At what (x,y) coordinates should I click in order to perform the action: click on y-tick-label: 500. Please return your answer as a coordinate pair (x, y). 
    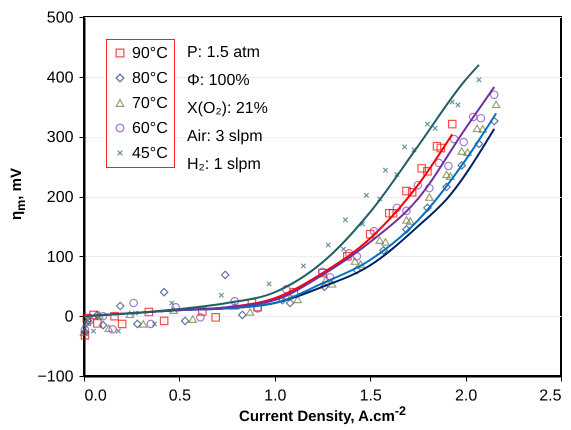
    Looking at the image, I should click on (60, 18).